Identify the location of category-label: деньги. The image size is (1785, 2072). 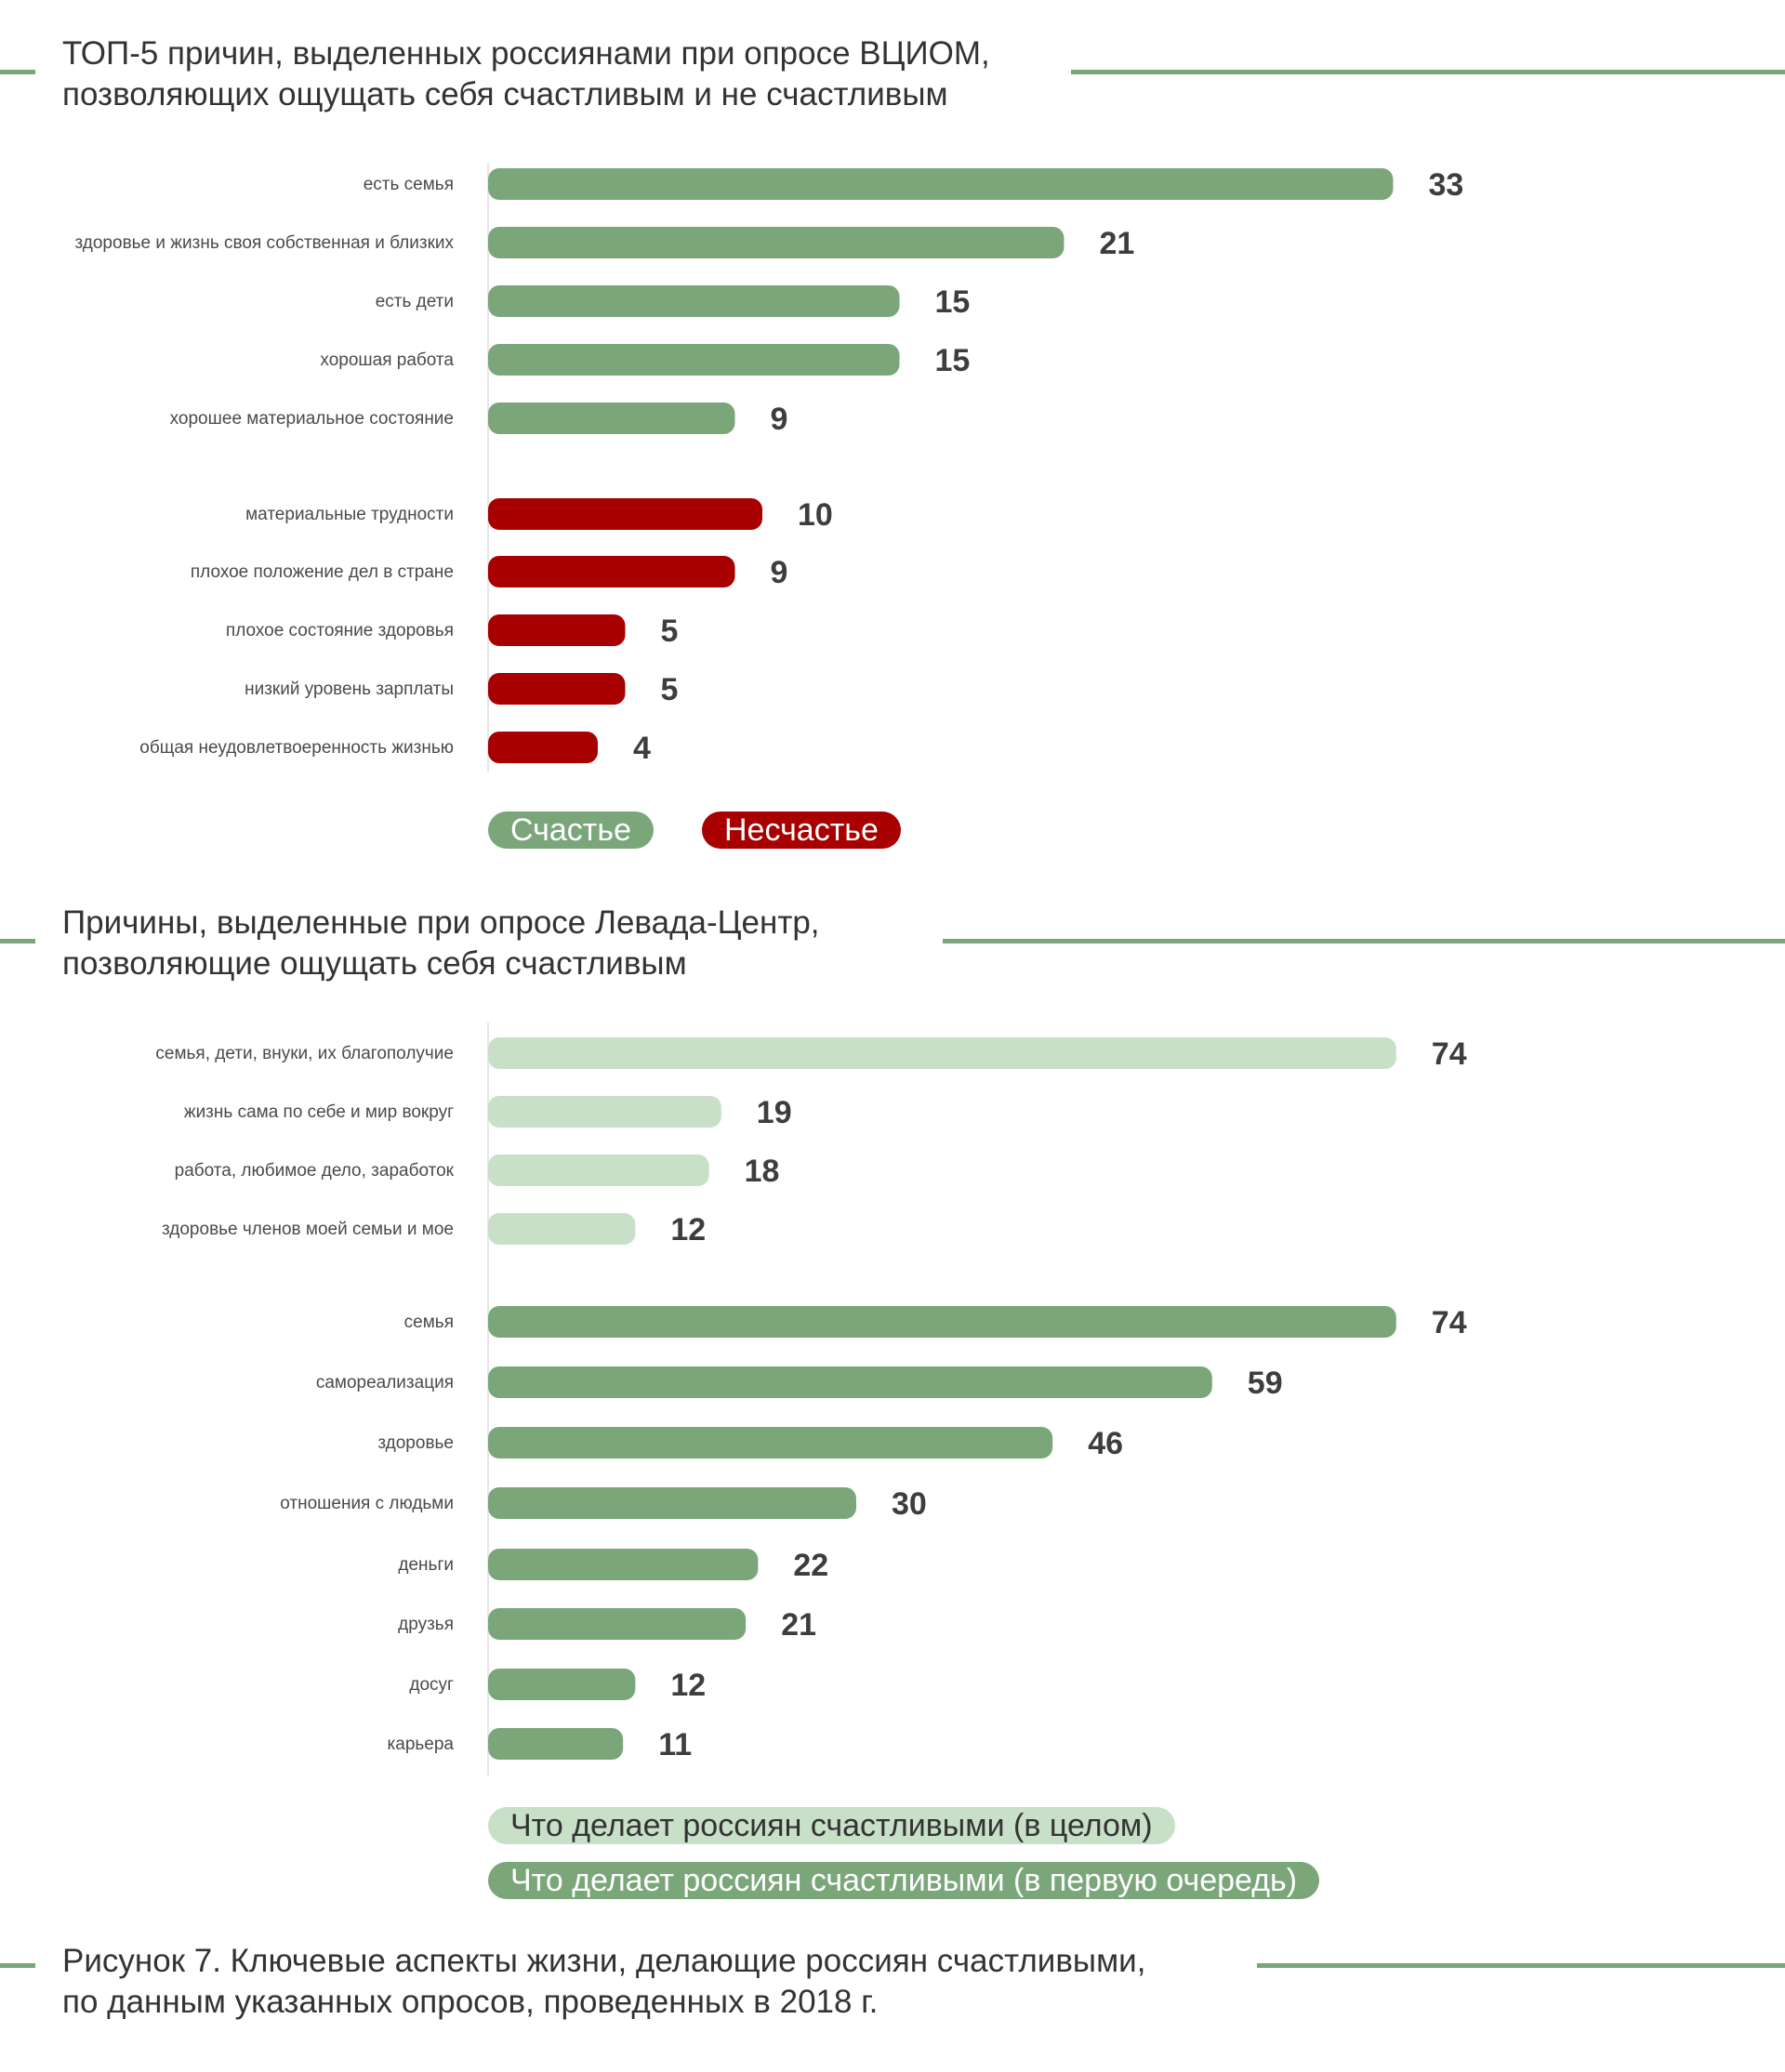
(426, 1565).